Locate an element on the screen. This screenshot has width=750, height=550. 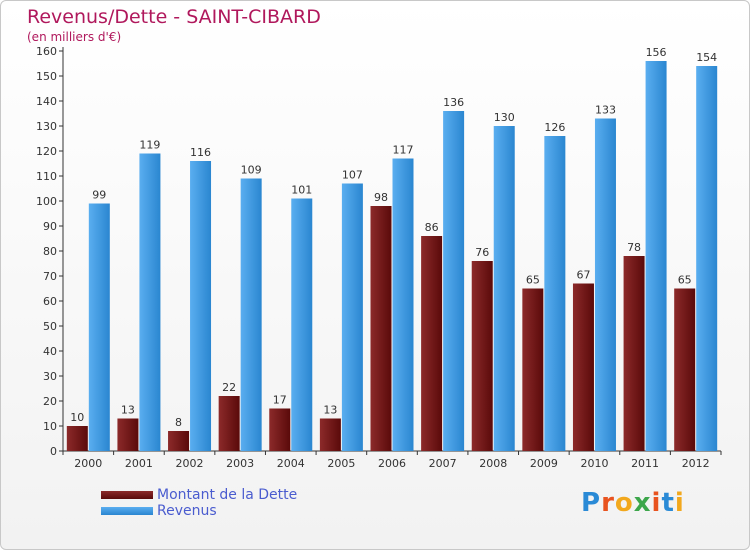
value-label: 133 is located at coordinates (605, 110).